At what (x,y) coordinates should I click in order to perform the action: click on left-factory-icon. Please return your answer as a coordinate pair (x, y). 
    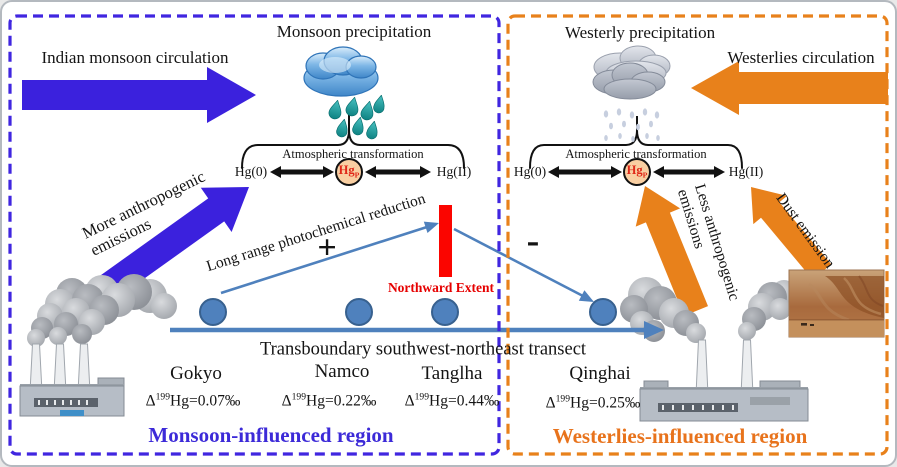
    Looking at the image, I should click on (98, 345).